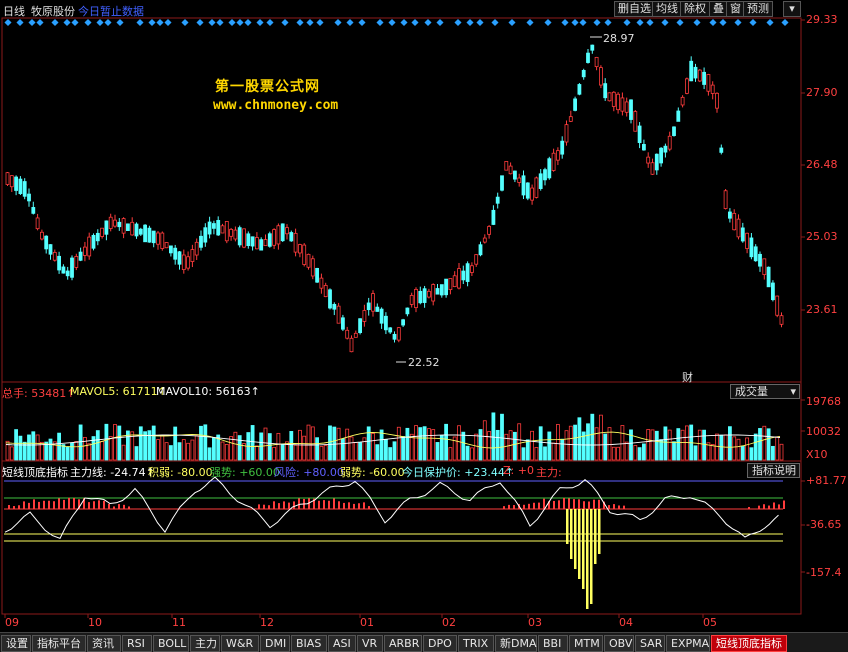 The image size is (848, 652). I want to click on time-axis-label: 01, so click(367, 622).